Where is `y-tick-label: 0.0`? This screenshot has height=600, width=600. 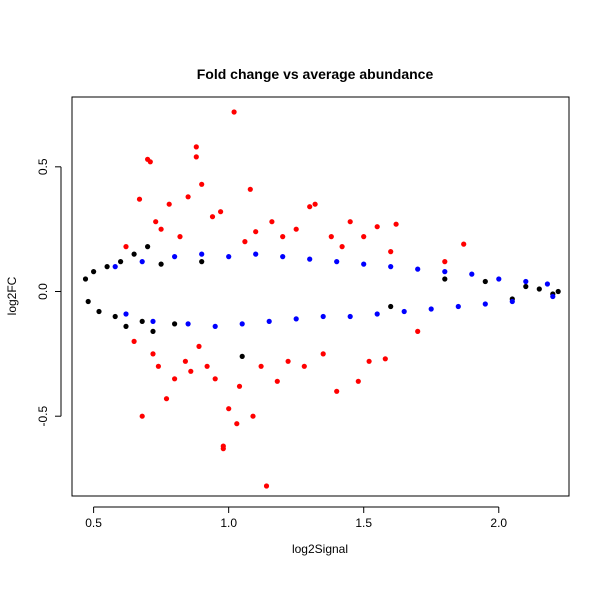 y-tick-label: 0.0 is located at coordinates (43, 291).